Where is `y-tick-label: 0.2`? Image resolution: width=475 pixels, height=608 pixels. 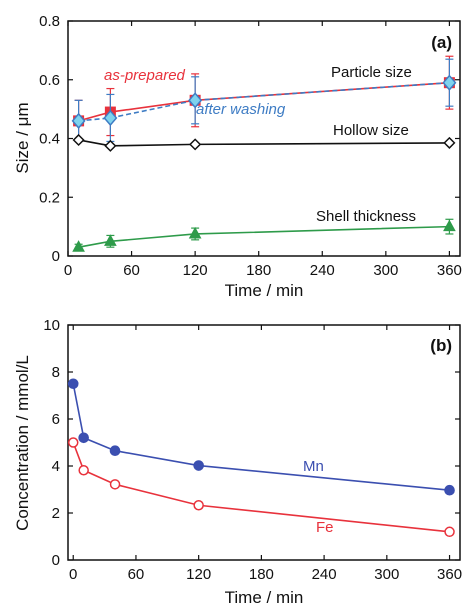 y-tick-label: 0.2 is located at coordinates (49, 197).